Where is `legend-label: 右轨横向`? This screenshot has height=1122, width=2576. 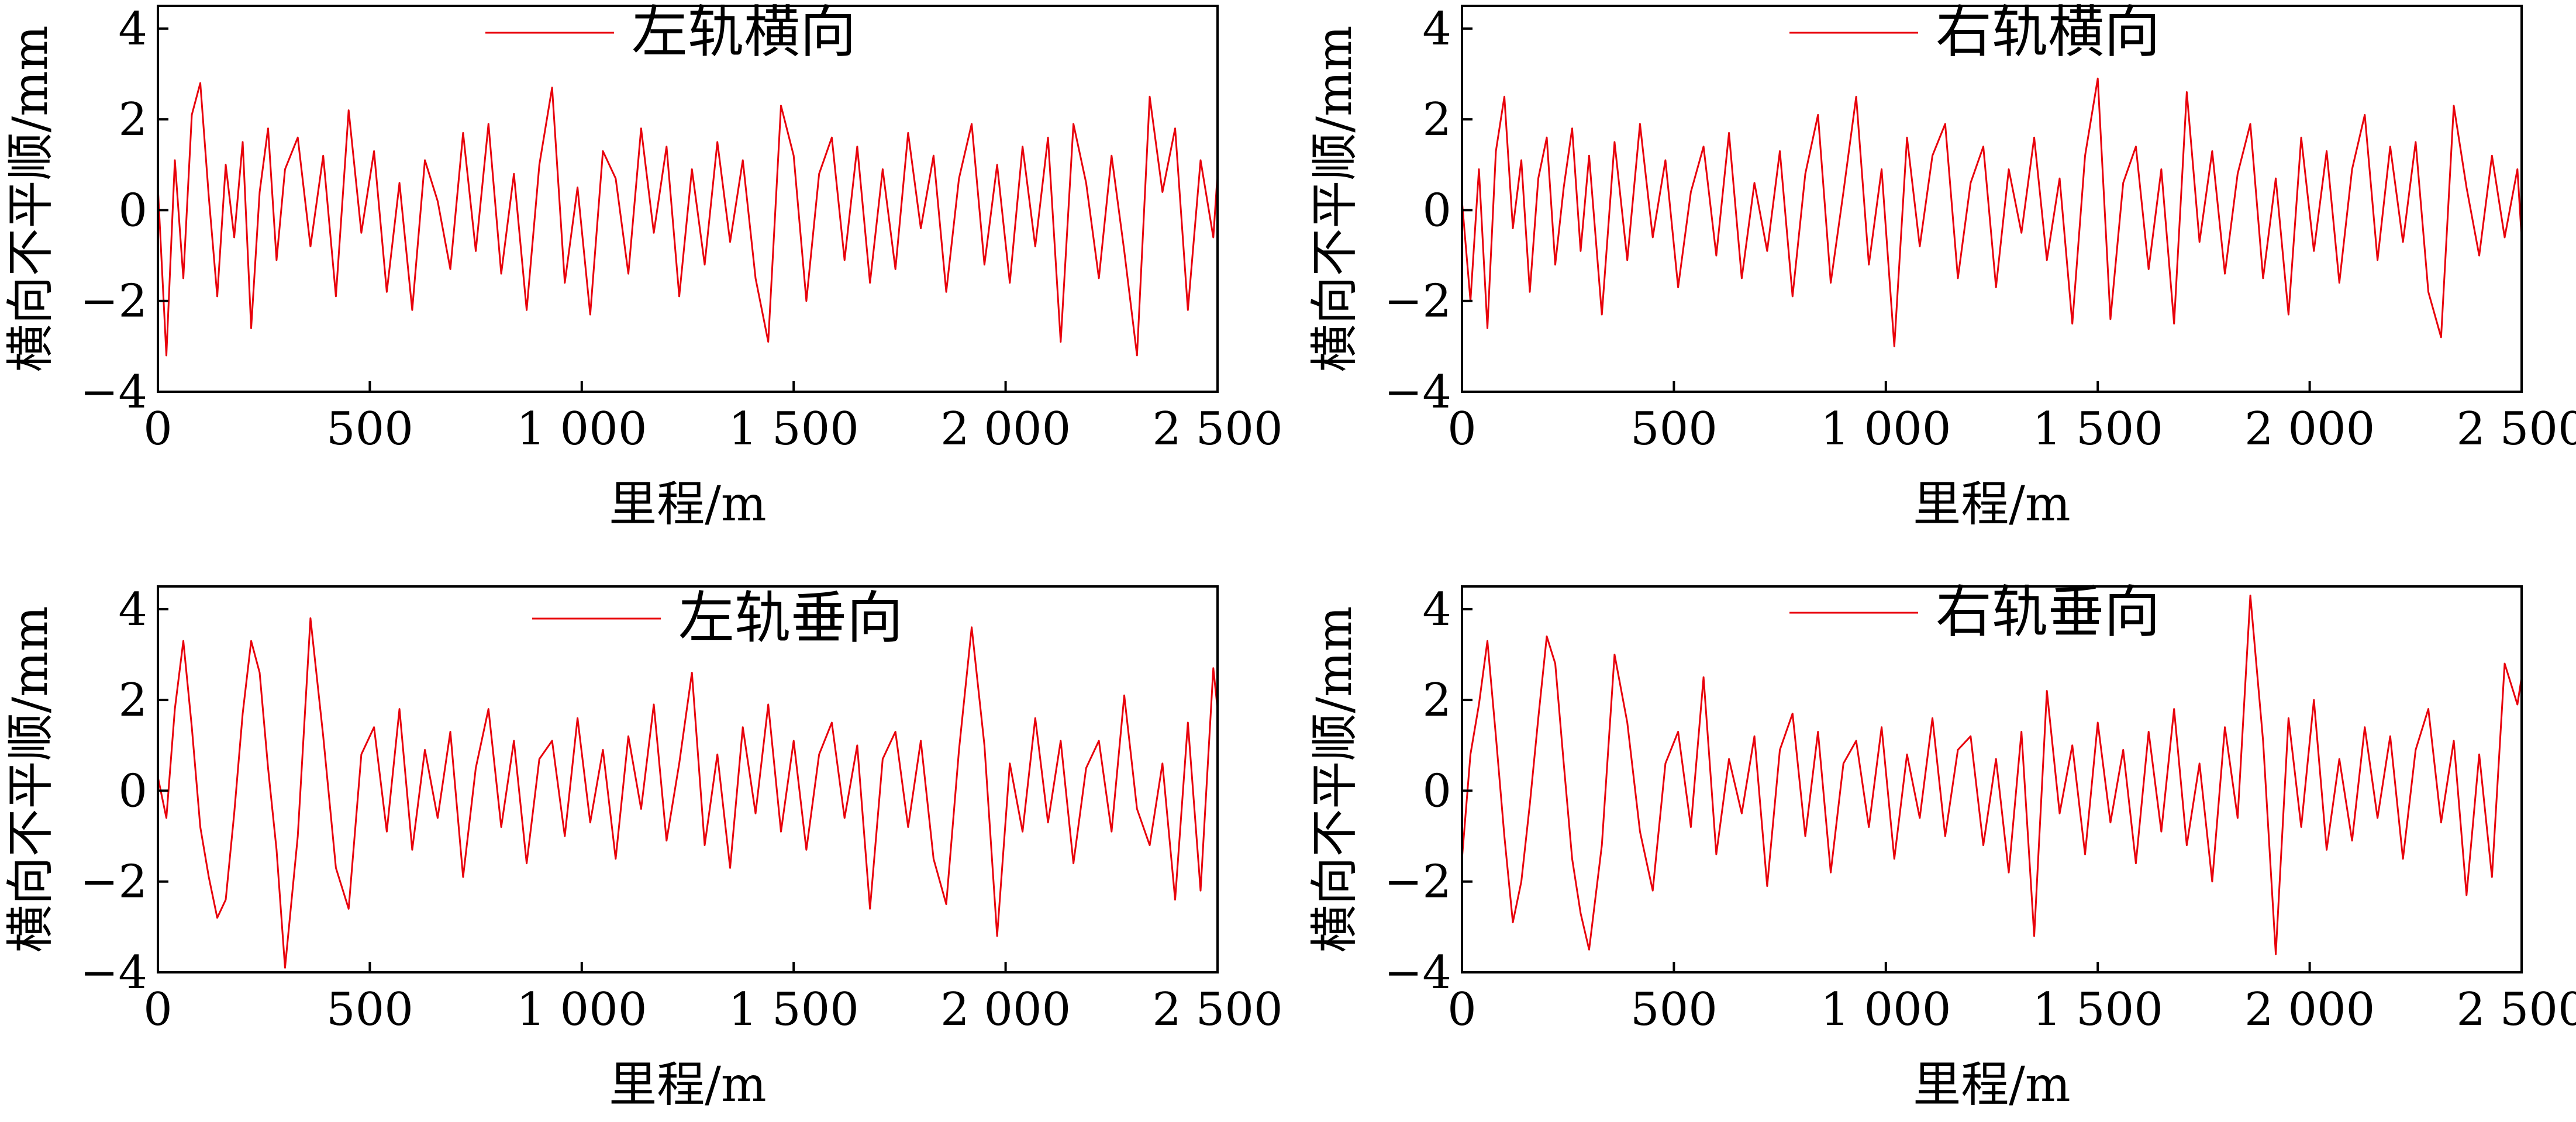 legend-label: 右轨横向 is located at coordinates (2048, 32).